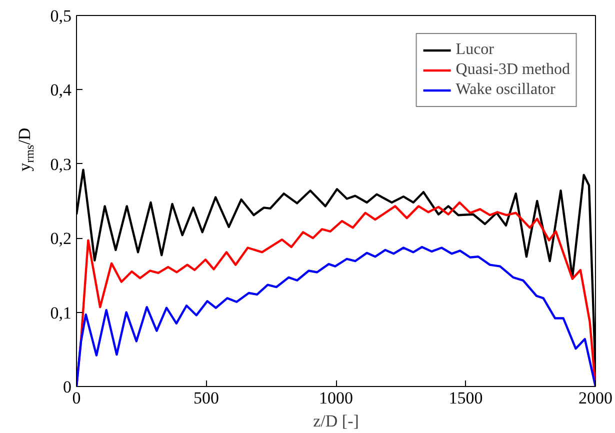 This screenshot has height=433, width=615. I want to click on y-tick-label: 0,4, so click(61, 90).